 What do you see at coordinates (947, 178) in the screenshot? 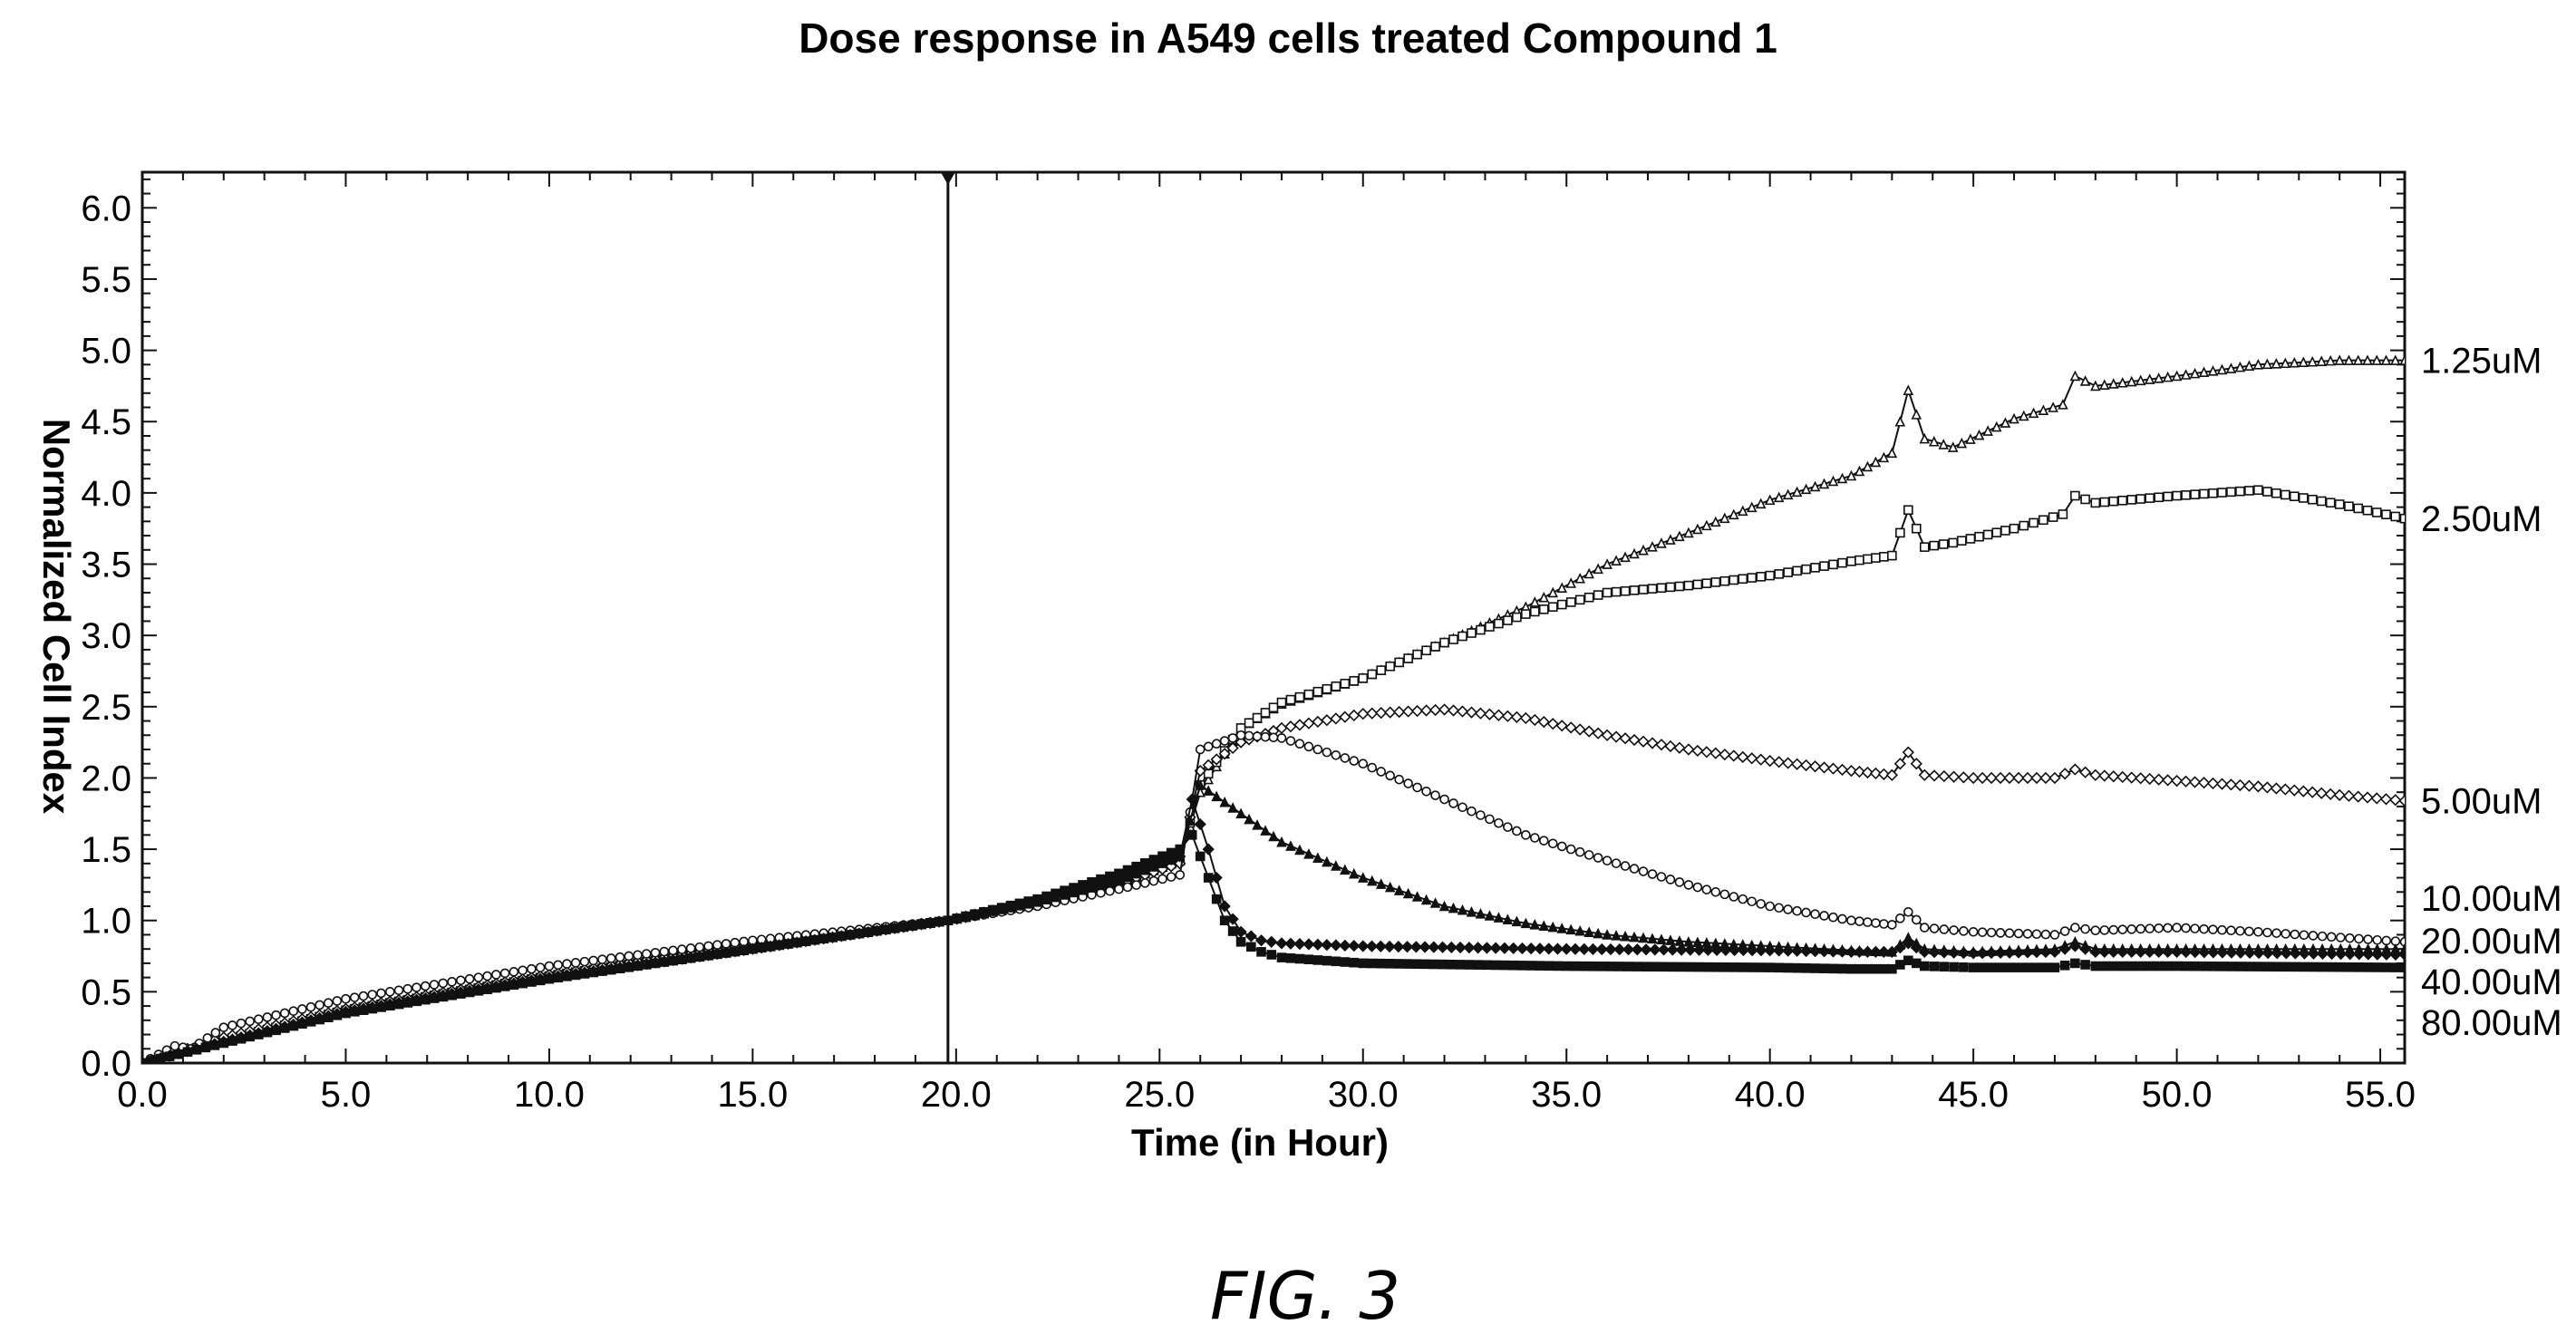
I see `marker-arrow-icon` at bounding box center [947, 178].